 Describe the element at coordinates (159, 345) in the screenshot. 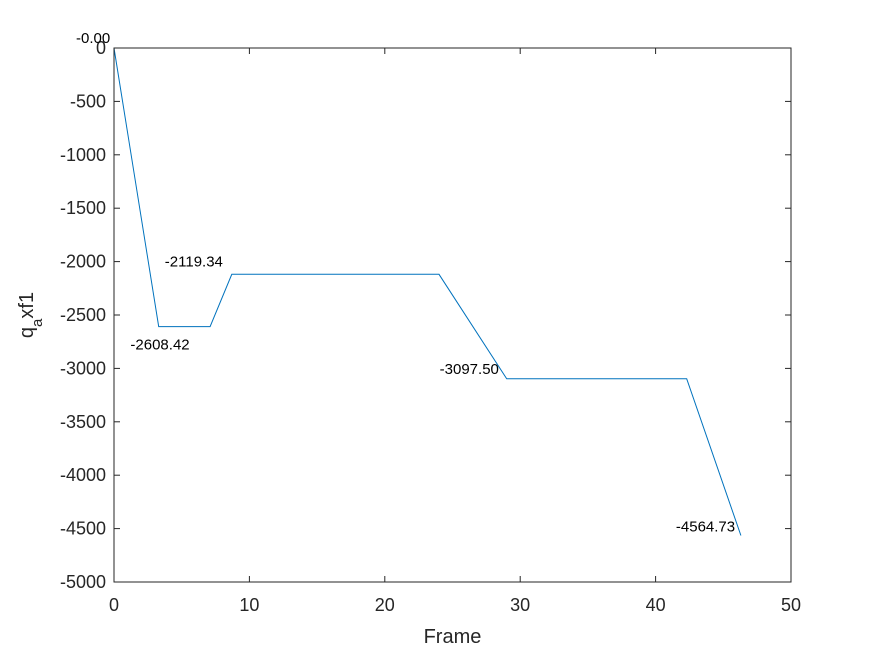

I see `data-label: -2608.42` at that location.